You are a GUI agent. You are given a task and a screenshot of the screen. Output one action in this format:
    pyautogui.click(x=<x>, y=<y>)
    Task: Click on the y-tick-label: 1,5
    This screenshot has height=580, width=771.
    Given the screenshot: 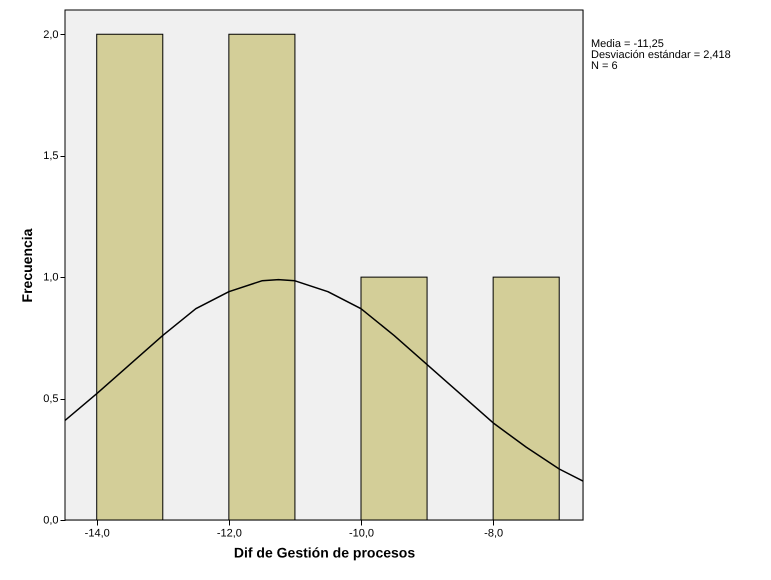 What is the action you would take?
    pyautogui.click(x=50, y=156)
    